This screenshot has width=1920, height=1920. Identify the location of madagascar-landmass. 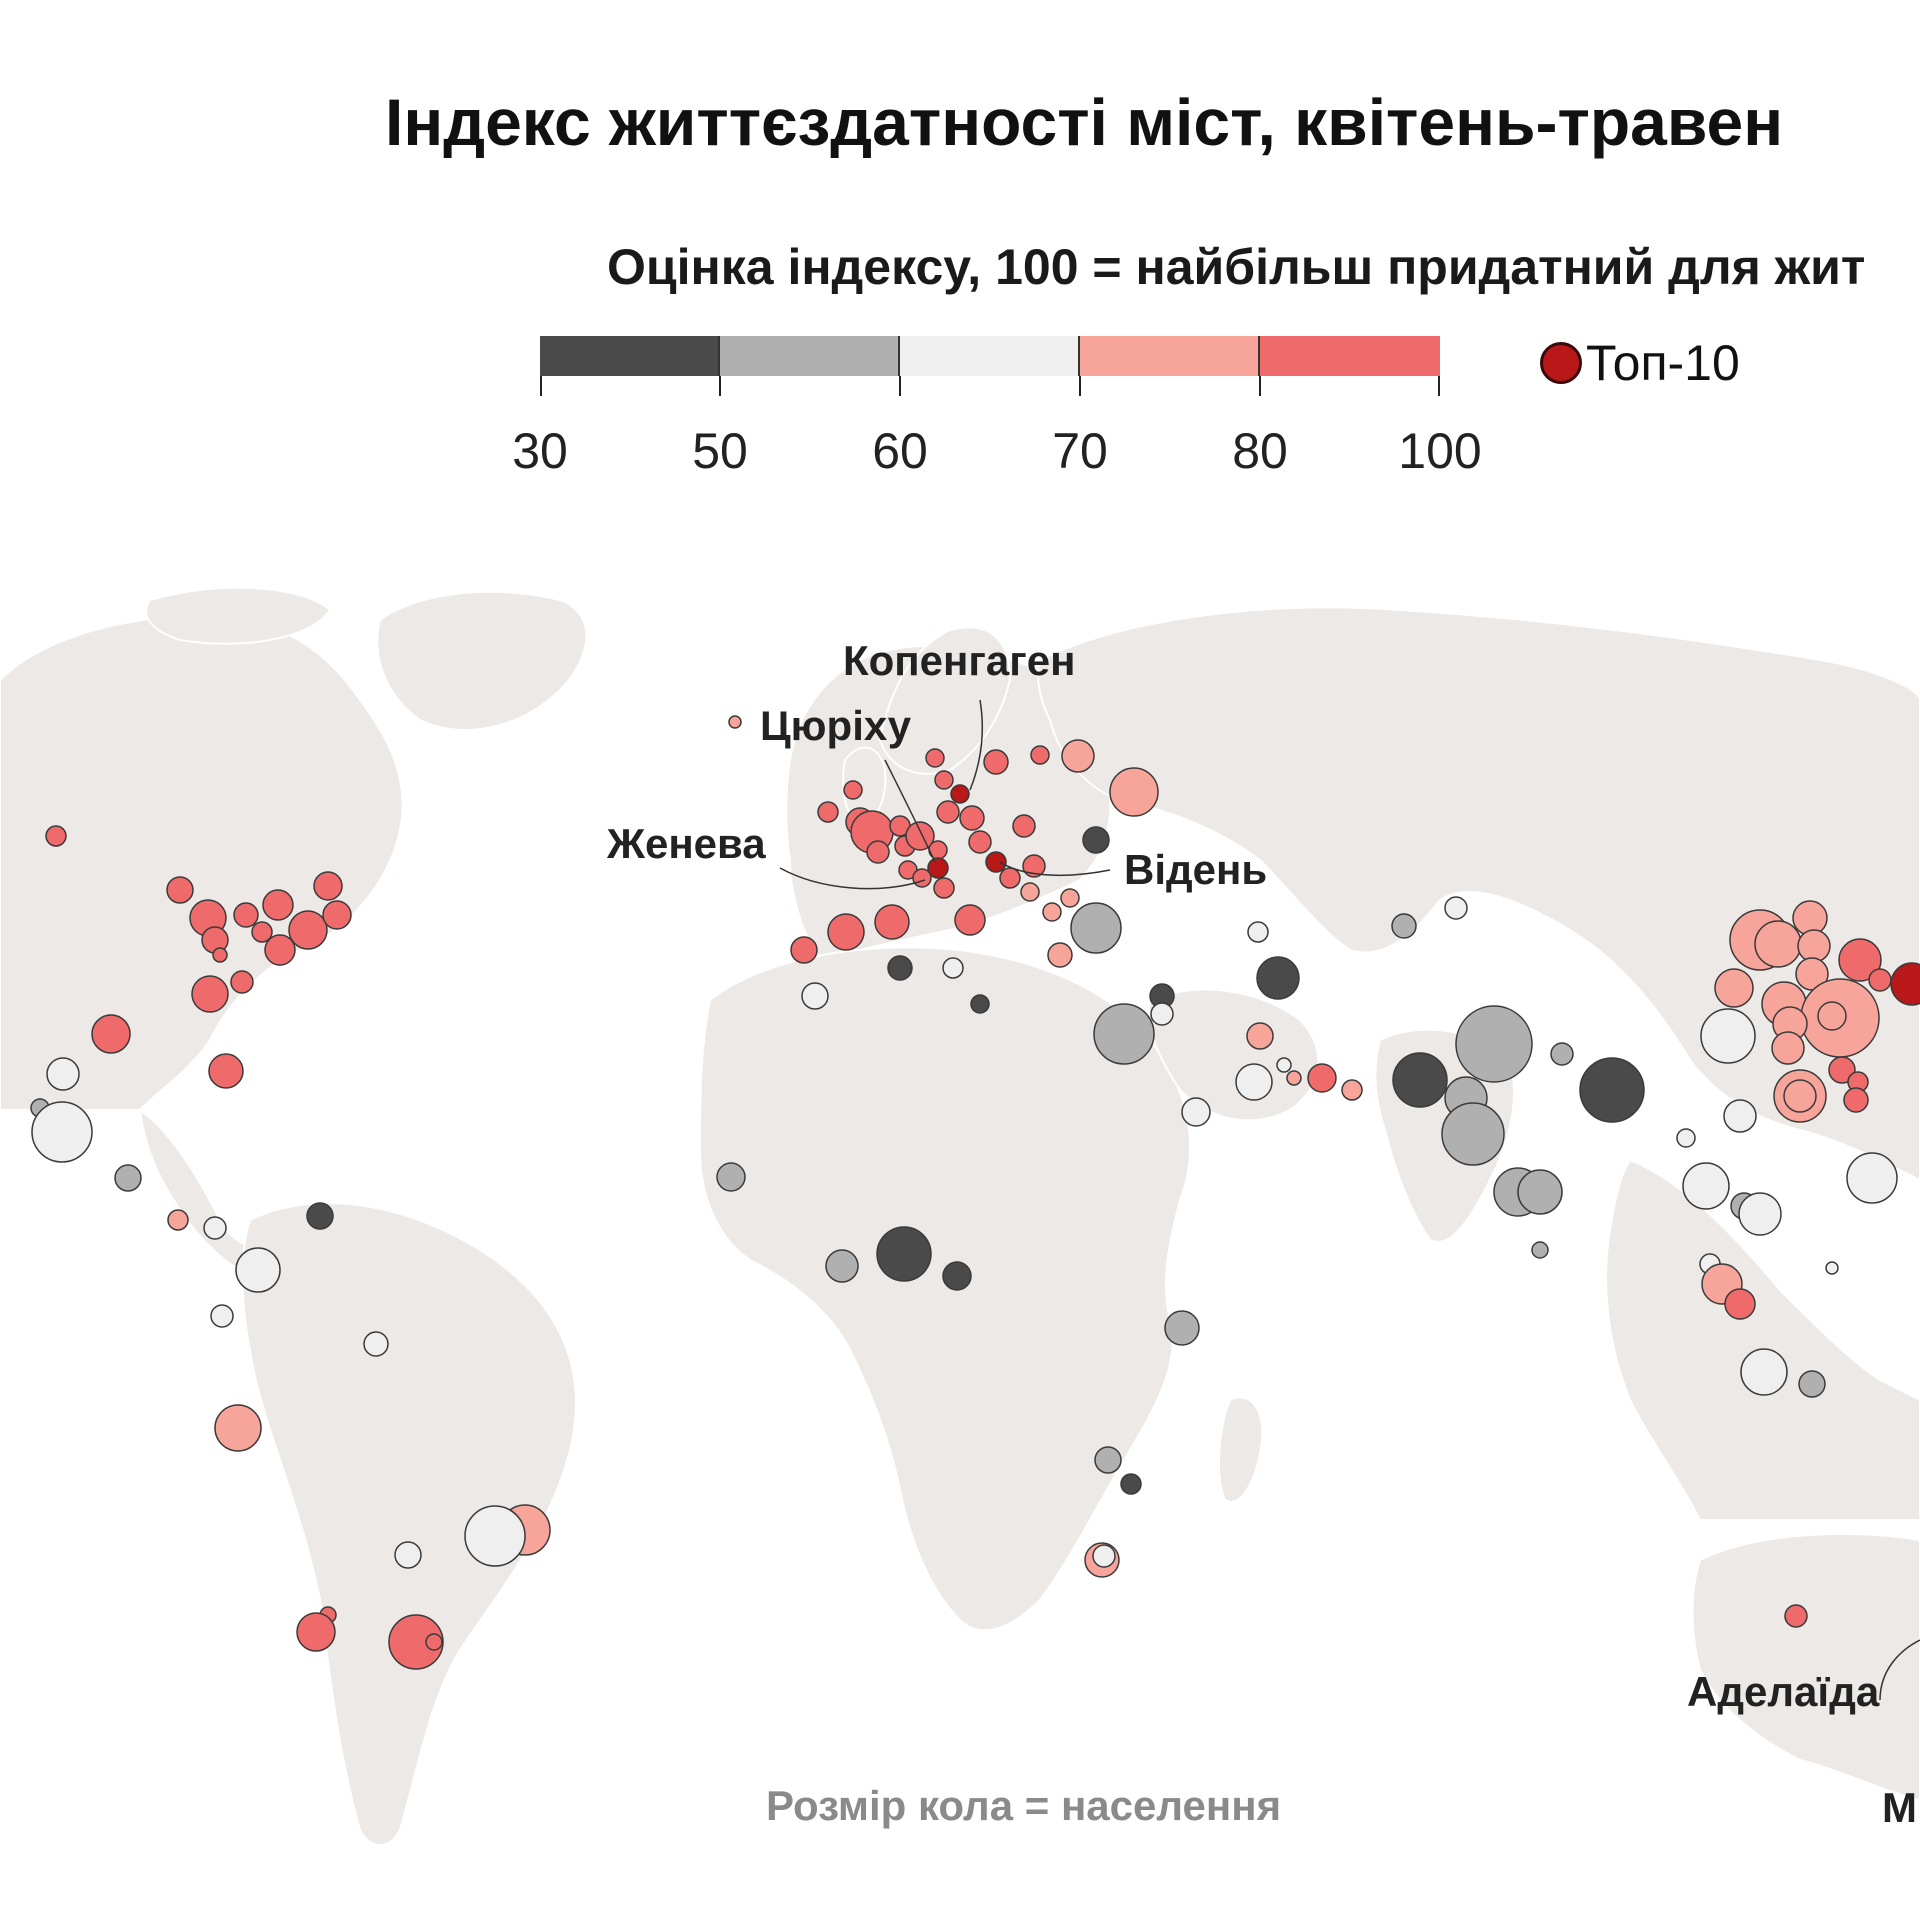
(1241, 1449).